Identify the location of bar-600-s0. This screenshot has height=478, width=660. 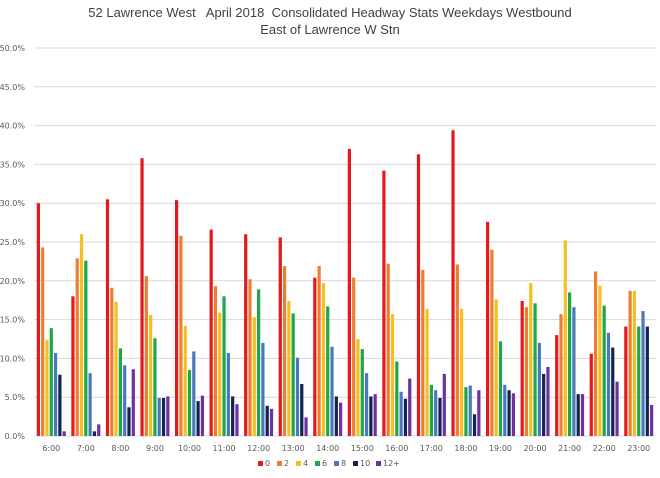
(38, 319).